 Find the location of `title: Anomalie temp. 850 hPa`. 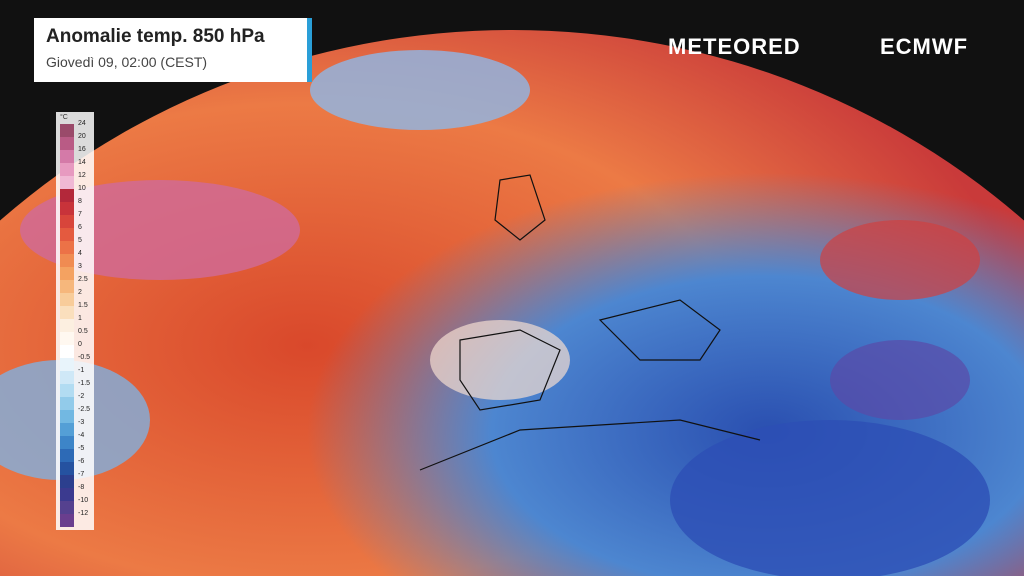

title: Anomalie temp. 850 hPa is located at coordinates (155, 36).